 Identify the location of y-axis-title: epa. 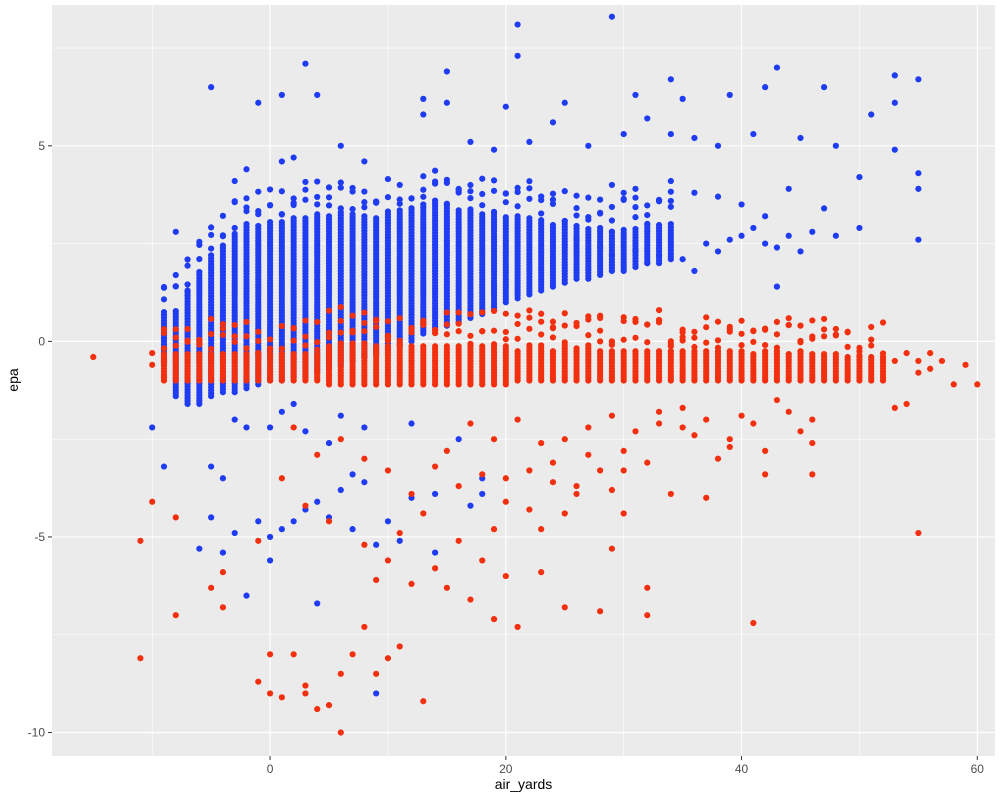
(13, 380).